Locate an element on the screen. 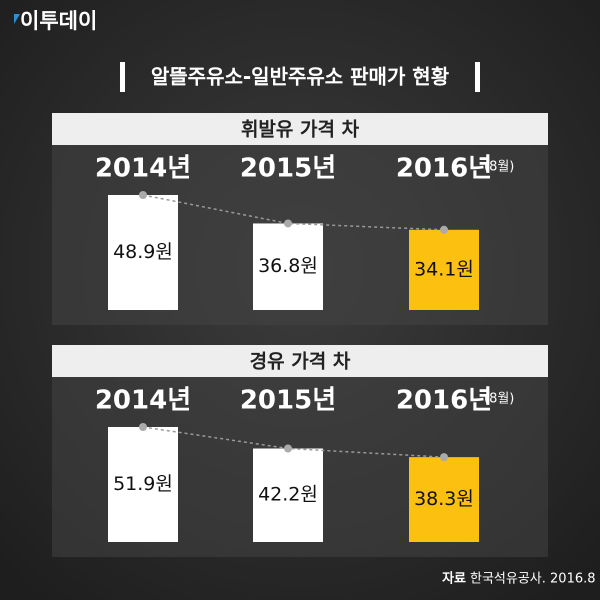 The image size is (600, 604). page-title: 알뜰주유소-일반주유소 판매가 현황 is located at coordinates (300, 77).